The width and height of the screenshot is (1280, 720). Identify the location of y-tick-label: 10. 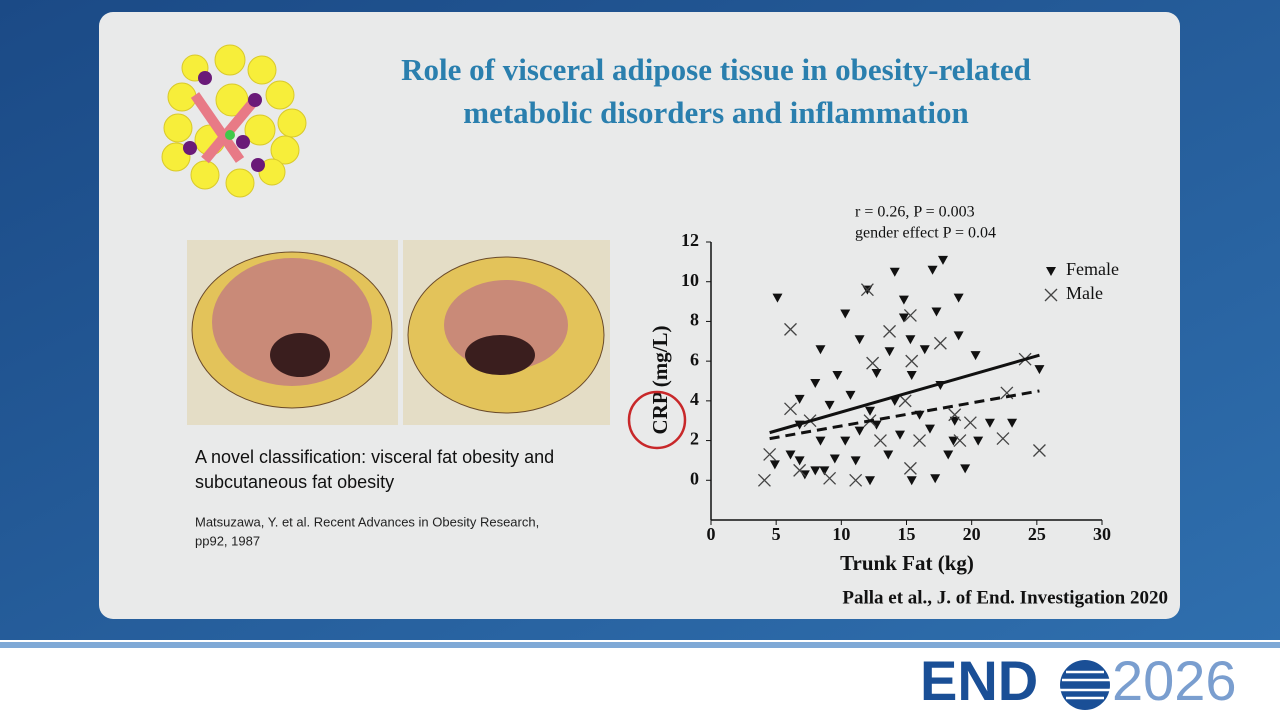
(690, 280).